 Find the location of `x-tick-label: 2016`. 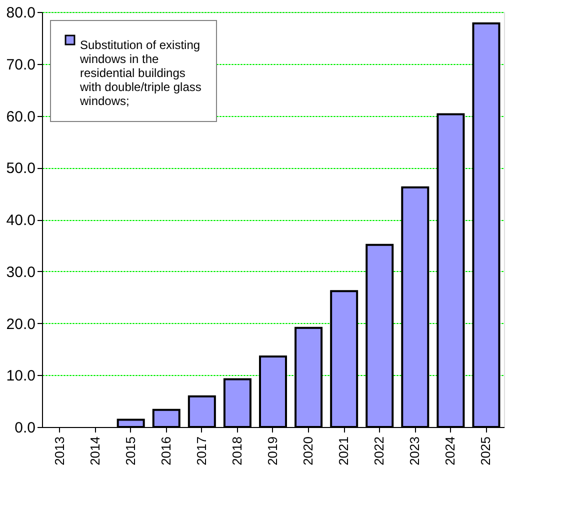

x-tick-label: 2016 is located at coordinates (166, 451).